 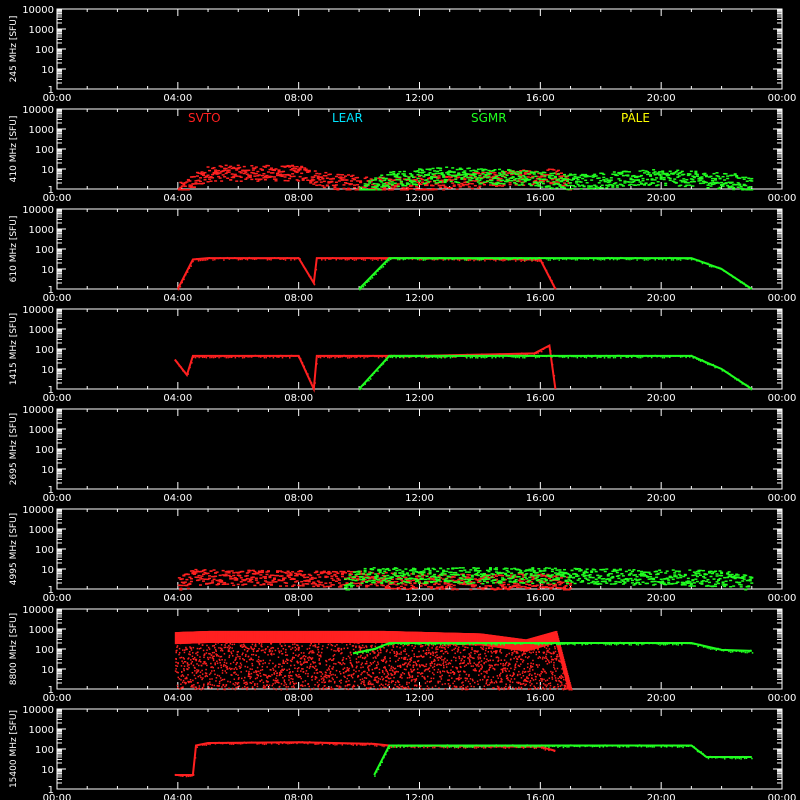 I want to click on x-tick-label: 12:00, so click(x=419, y=398).